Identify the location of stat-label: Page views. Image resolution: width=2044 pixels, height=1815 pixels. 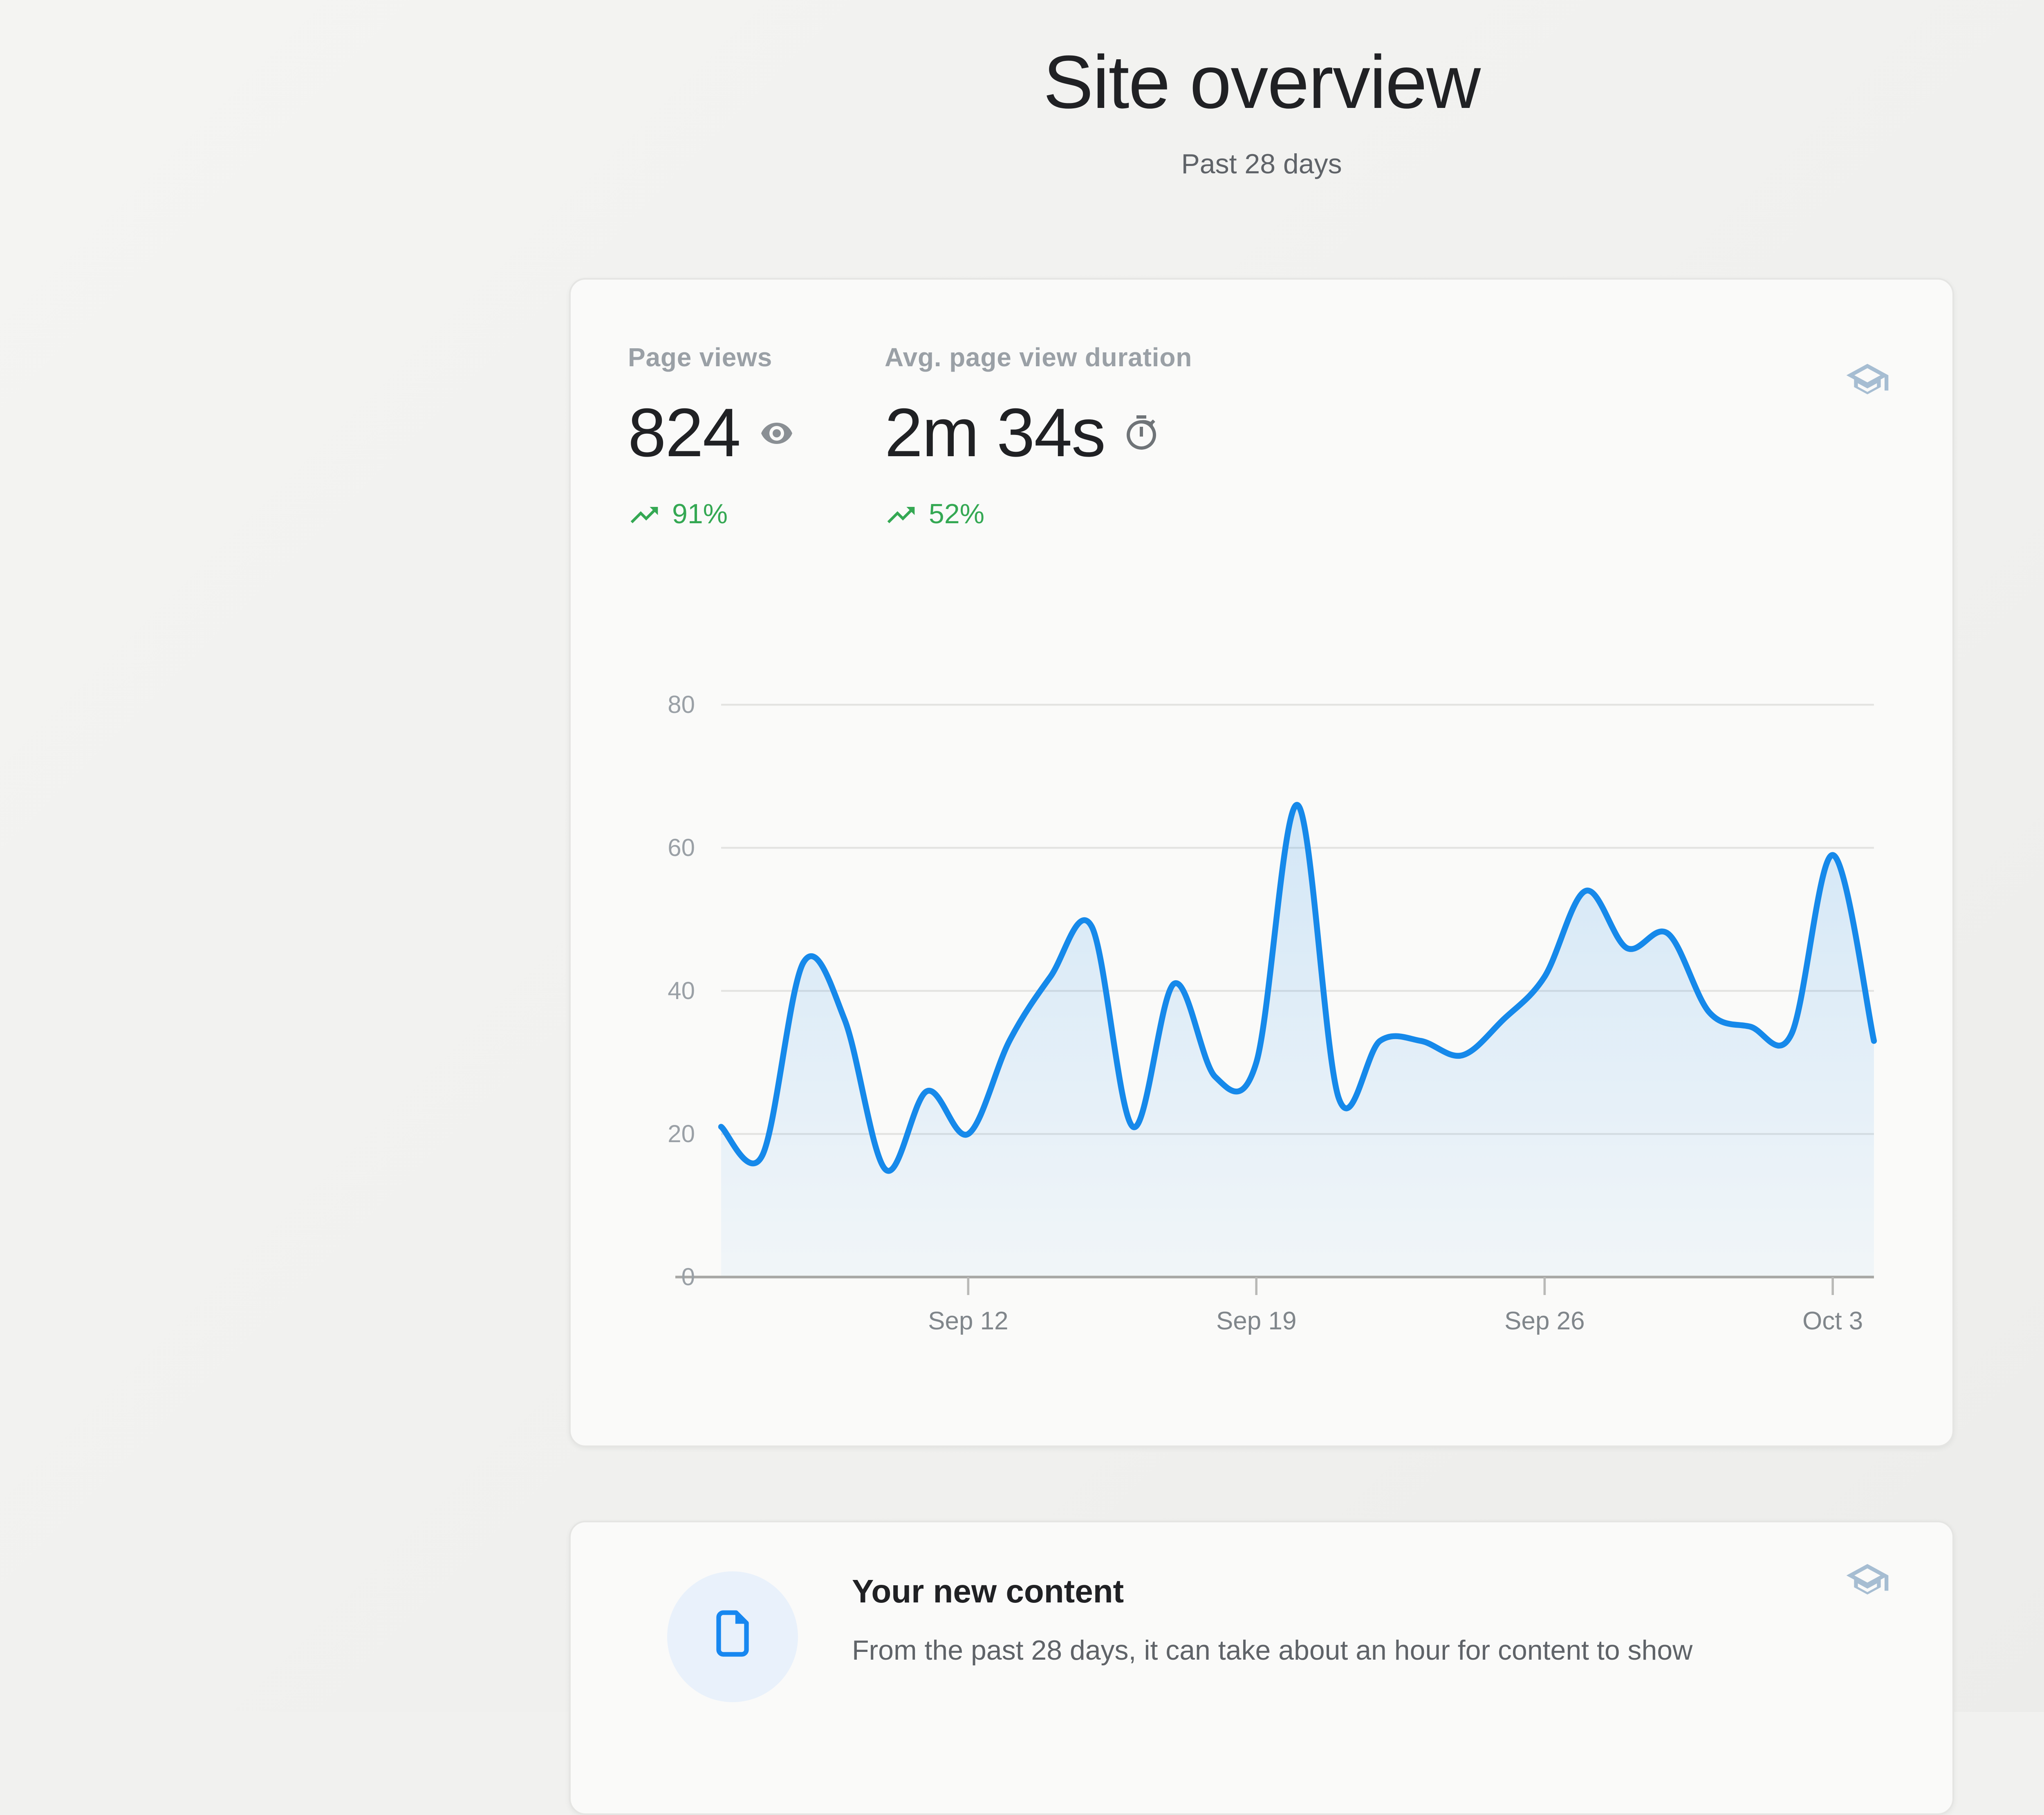
(701, 359).